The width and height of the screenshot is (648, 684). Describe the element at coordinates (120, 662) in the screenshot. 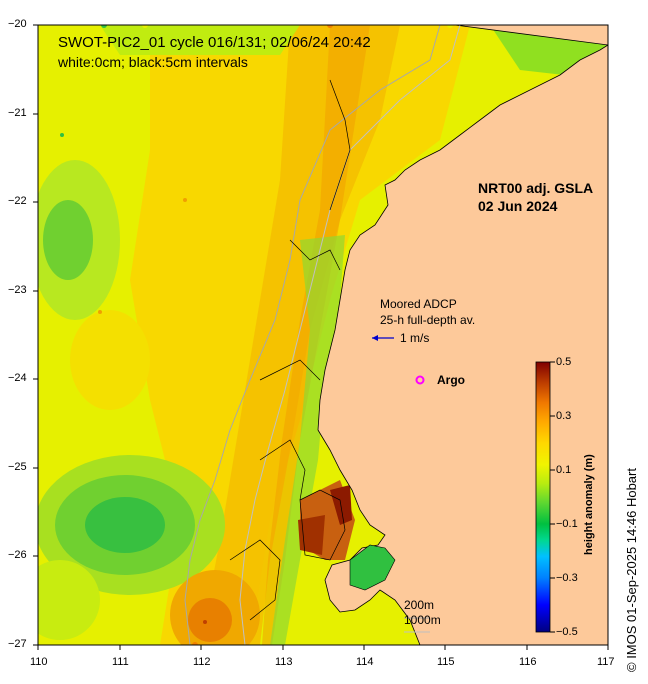

I see `x-tick-label: 111` at that location.